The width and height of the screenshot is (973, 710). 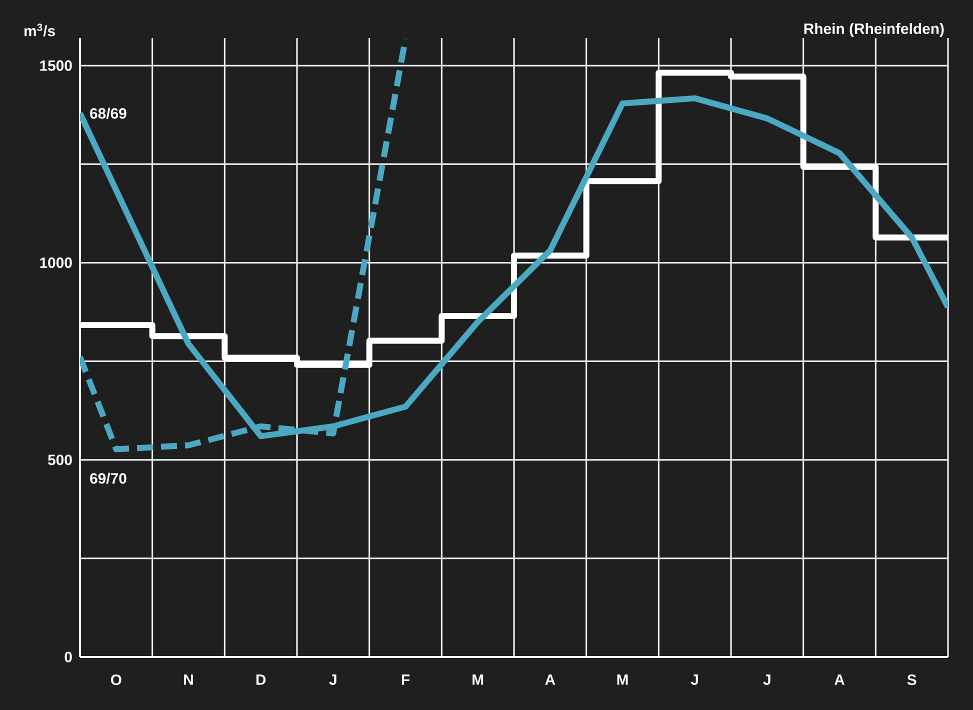 I want to click on x-tick-label: S, so click(x=911, y=680).